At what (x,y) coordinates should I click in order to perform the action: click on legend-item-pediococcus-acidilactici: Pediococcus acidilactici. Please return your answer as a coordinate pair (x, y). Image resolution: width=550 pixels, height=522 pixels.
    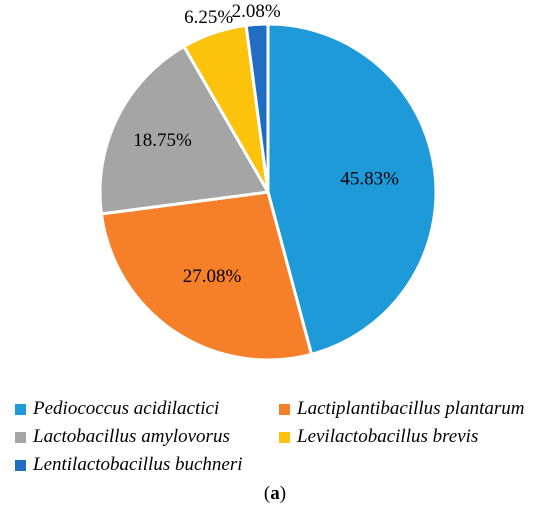
    Looking at the image, I should click on (117, 409).